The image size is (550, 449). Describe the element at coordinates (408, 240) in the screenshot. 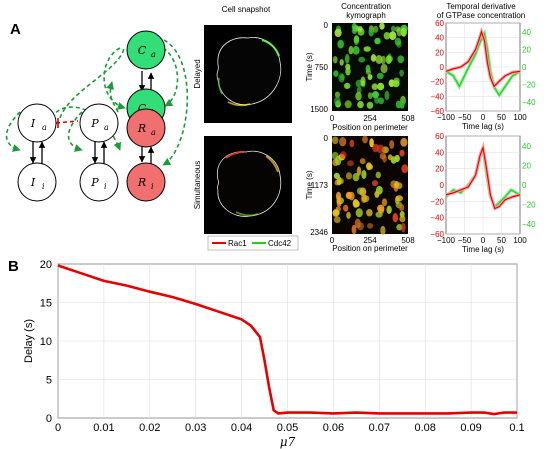

I see `kymo-bottom-xtick-2: 508` at that location.